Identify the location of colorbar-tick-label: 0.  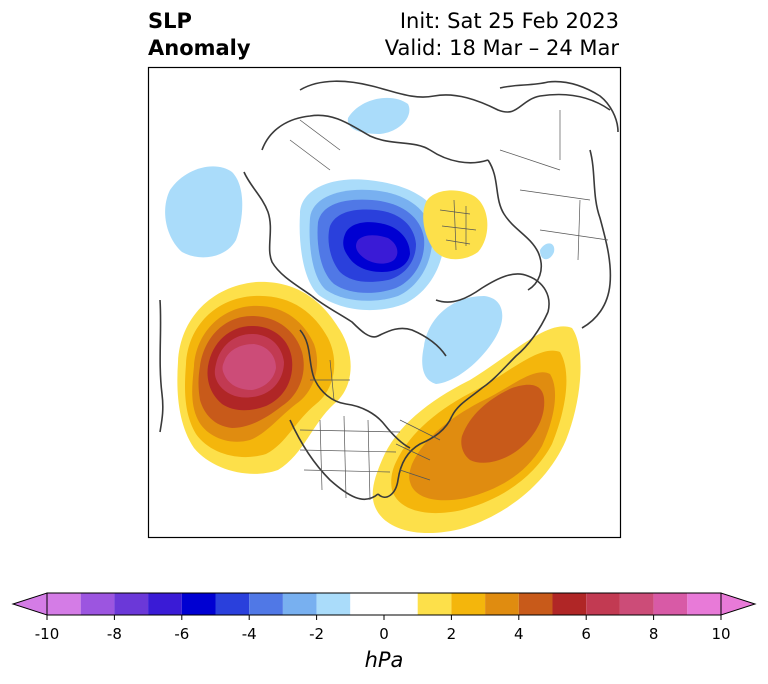
(384, 634).